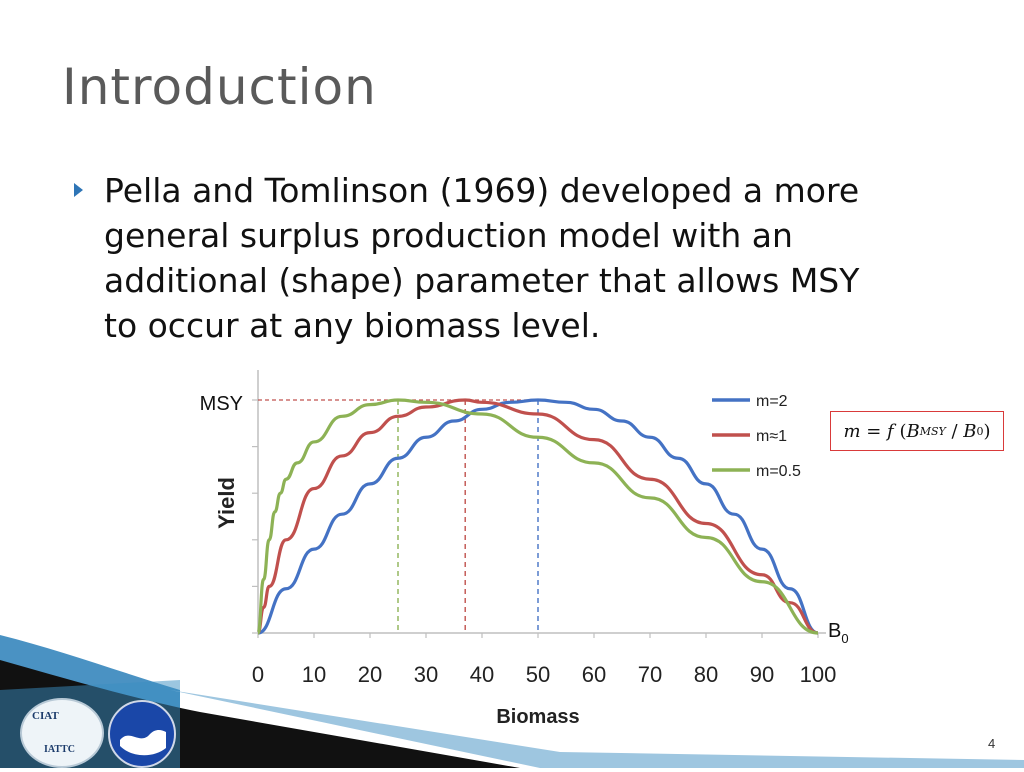 The width and height of the screenshot is (1024, 772). Describe the element at coordinates (226, 503) in the screenshot. I see `y-axis-label: Yield` at that location.